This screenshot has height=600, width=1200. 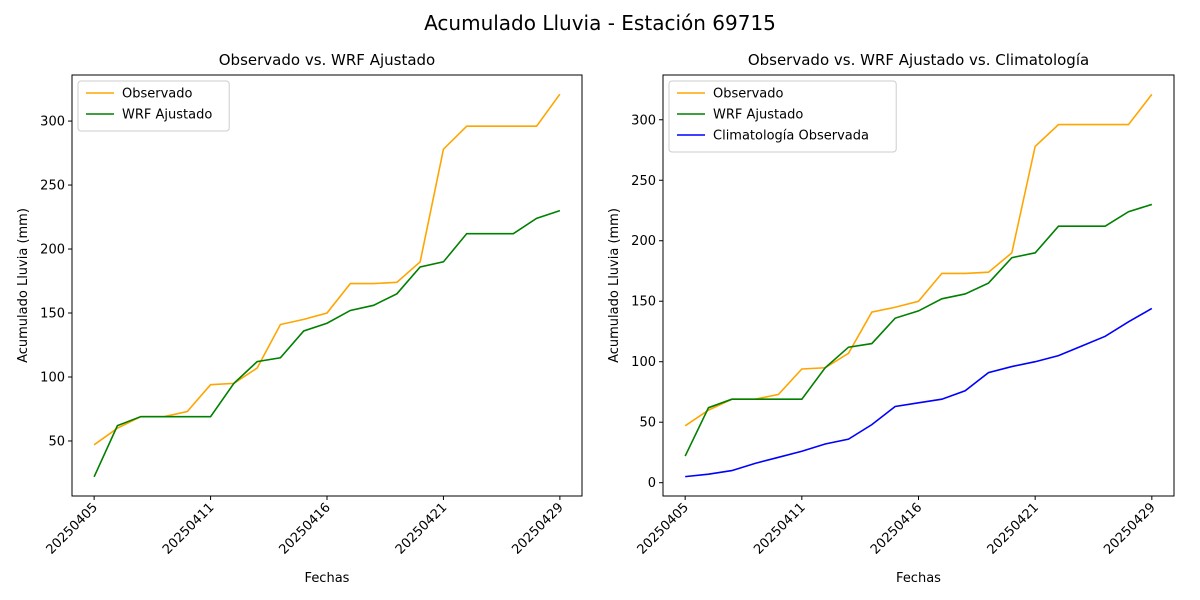 What do you see at coordinates (600, 23) in the screenshot?
I see `figure-title: Acumulado Lluvia - Estación 69715` at bounding box center [600, 23].